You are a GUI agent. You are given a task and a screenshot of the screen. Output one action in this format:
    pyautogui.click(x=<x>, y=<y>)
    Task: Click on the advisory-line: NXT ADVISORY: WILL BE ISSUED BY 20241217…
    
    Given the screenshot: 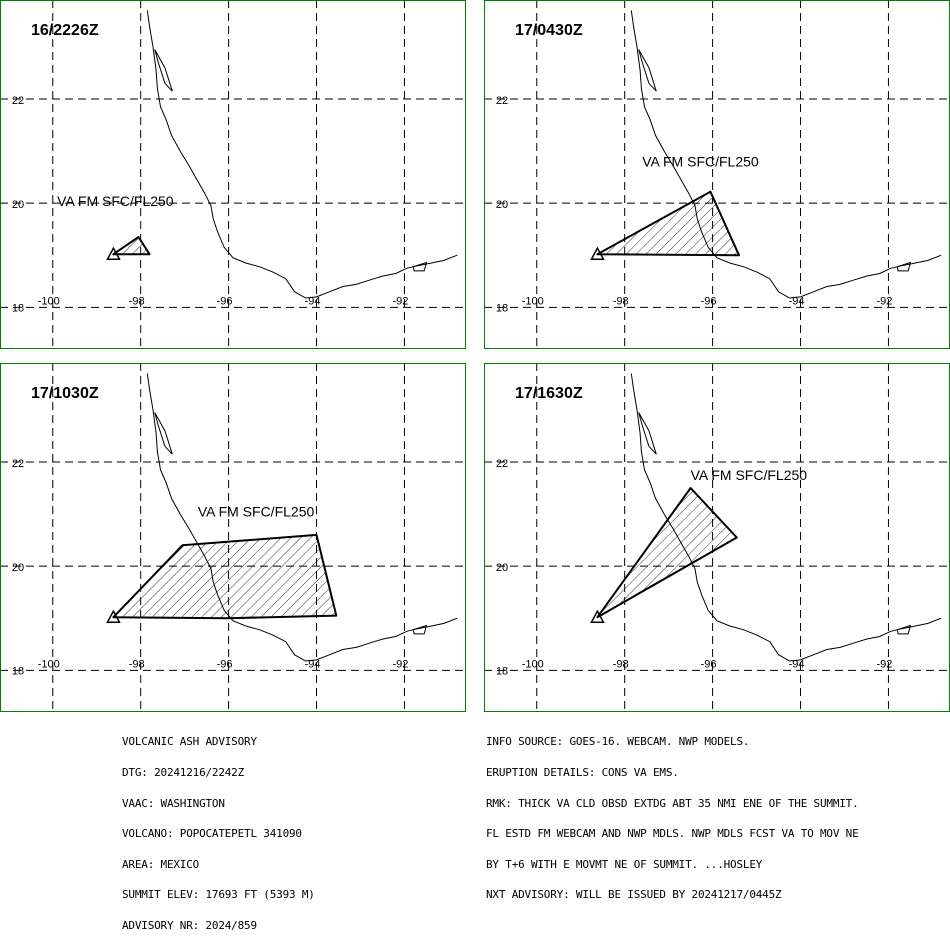 What is the action you would take?
    pyautogui.click(x=634, y=895)
    